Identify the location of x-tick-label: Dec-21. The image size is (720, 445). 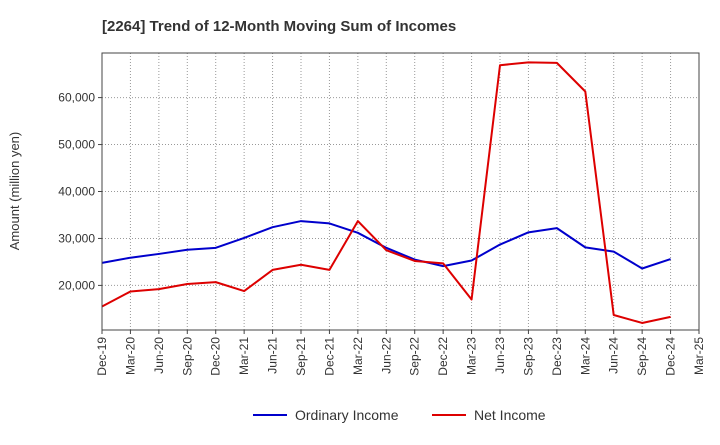
(329, 356).